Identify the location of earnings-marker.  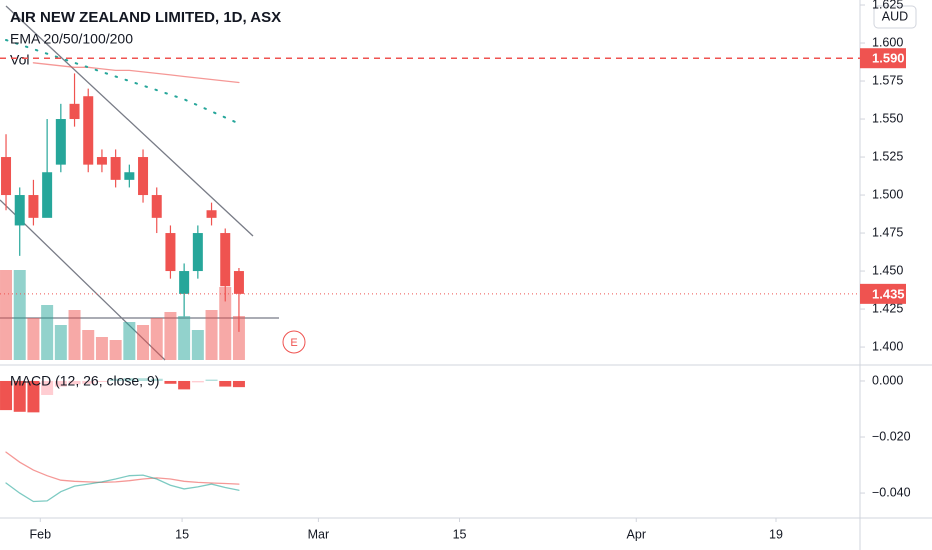
(294, 342).